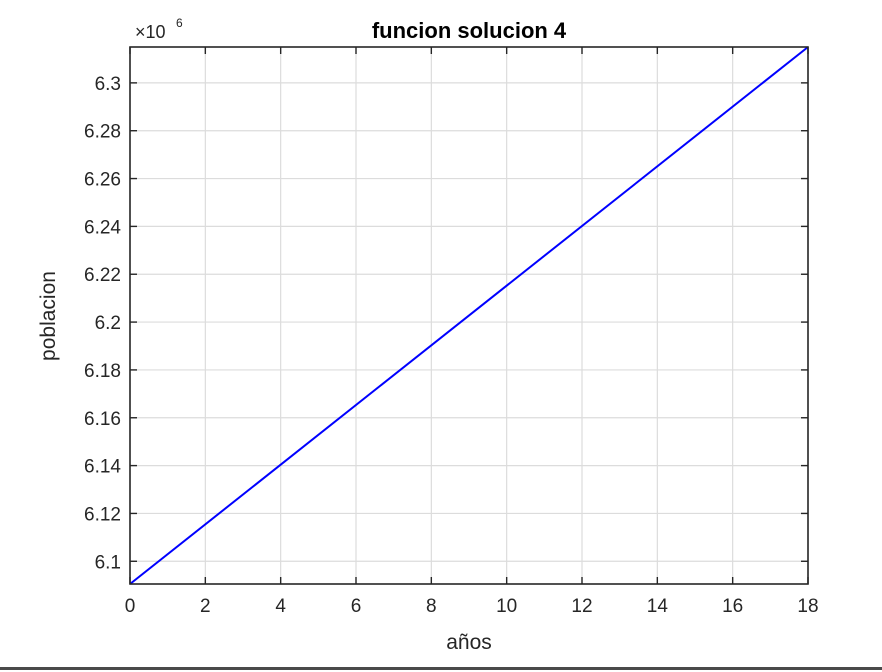 Image resolution: width=882 pixels, height=672 pixels. I want to click on y-exponent-power: 6, so click(179, 23).